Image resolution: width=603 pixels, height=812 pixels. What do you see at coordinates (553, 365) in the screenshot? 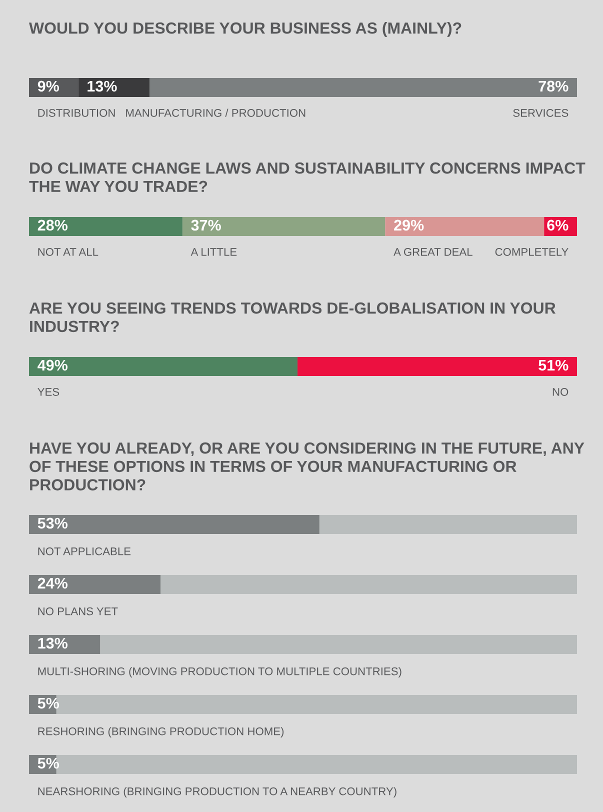
I see `data-label: 51%` at bounding box center [553, 365].